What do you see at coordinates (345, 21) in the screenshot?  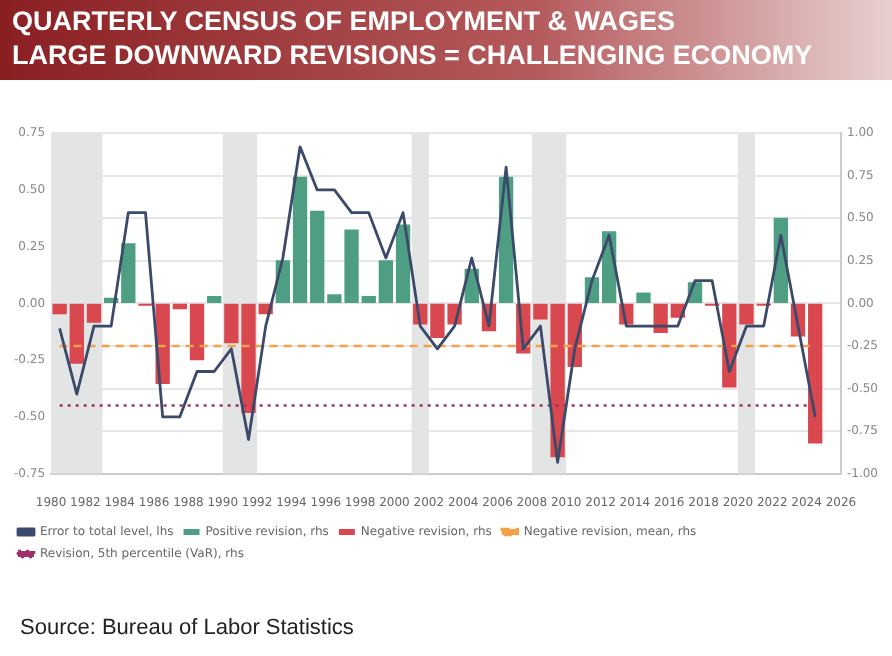 I see `chart-title: QUARTERLY CENSUS OF EMPLOYMENT & WAGES` at bounding box center [345, 21].